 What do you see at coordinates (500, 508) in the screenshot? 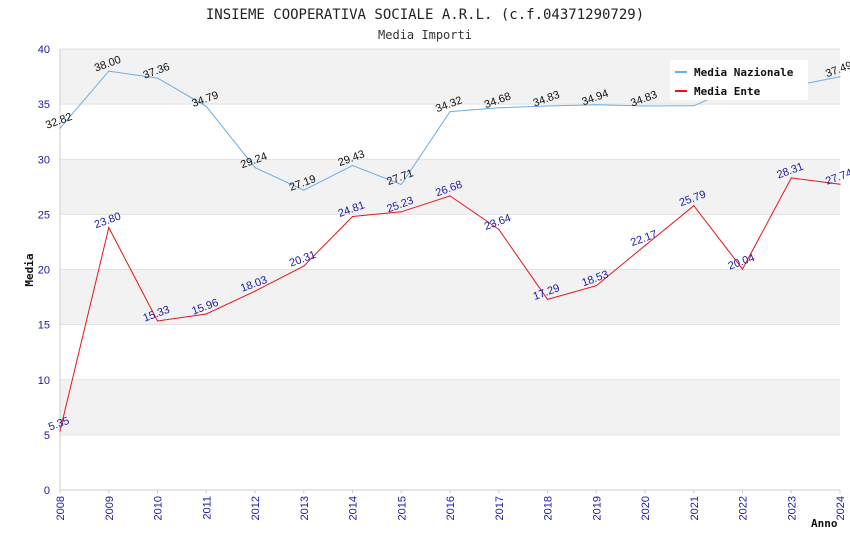
I see `x-tick-label: 2017` at bounding box center [500, 508].